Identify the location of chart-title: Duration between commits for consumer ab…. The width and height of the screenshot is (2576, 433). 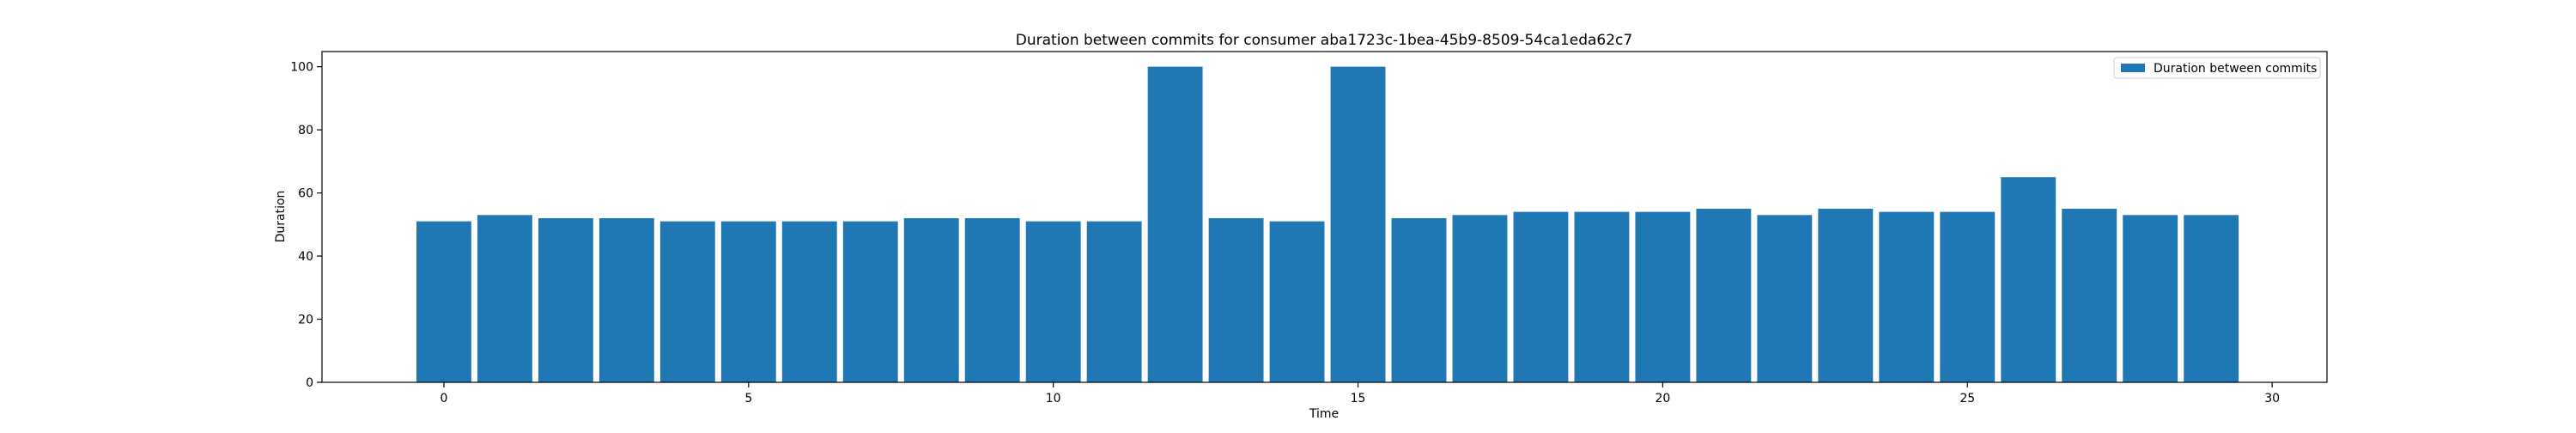
(1324, 40).